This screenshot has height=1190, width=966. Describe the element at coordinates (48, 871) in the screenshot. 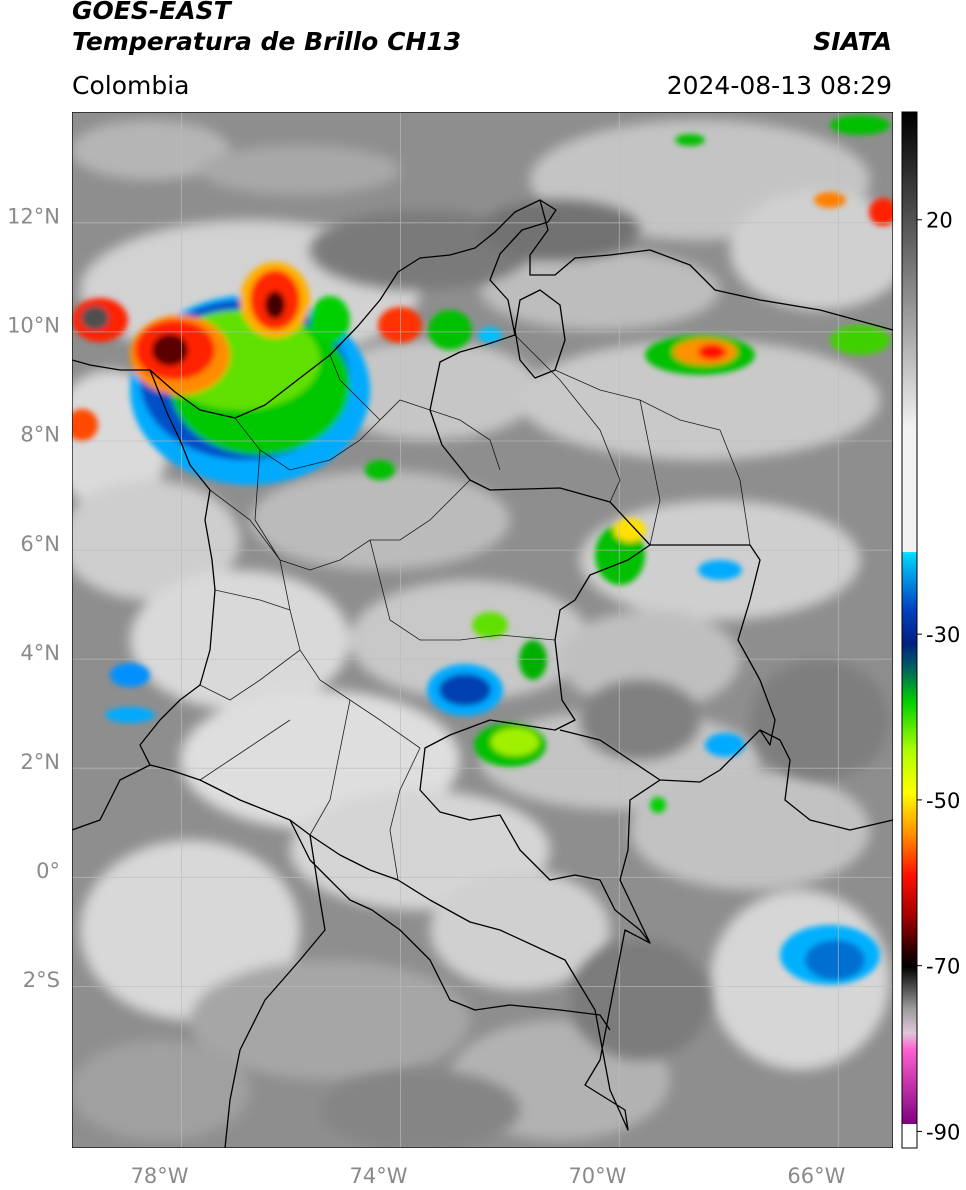

I see `lat-tick-label: 0°` at that location.